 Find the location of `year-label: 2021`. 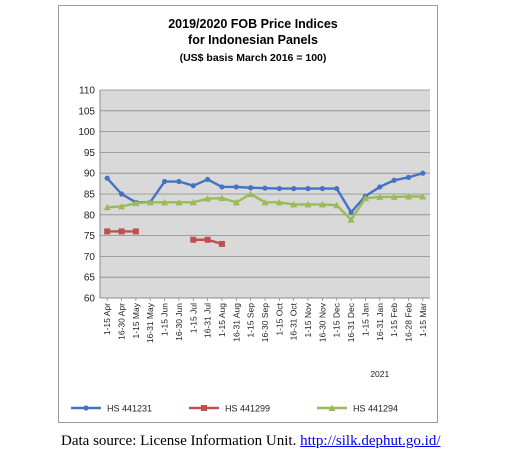

year-label: 2021 is located at coordinates (379, 374).